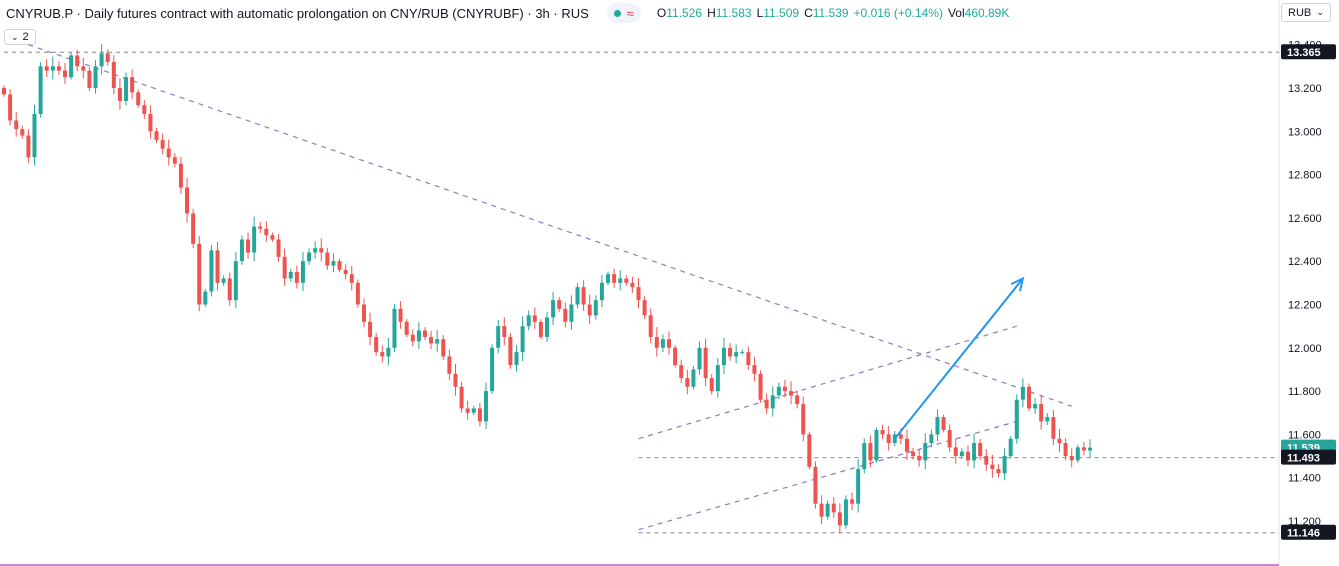 The image size is (1339, 566). Describe the element at coordinates (956, 13) in the screenshot. I see `volume-label: Vol` at that location.